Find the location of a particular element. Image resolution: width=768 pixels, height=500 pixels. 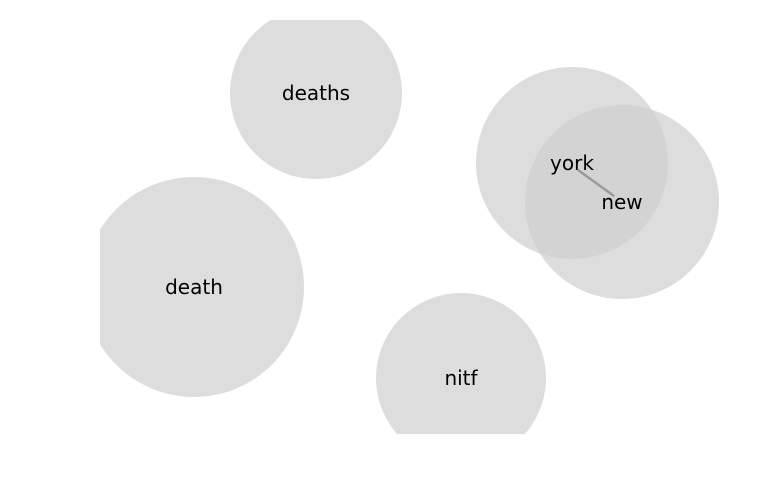

term-label-nitf: nitf is located at coordinates (461, 378).